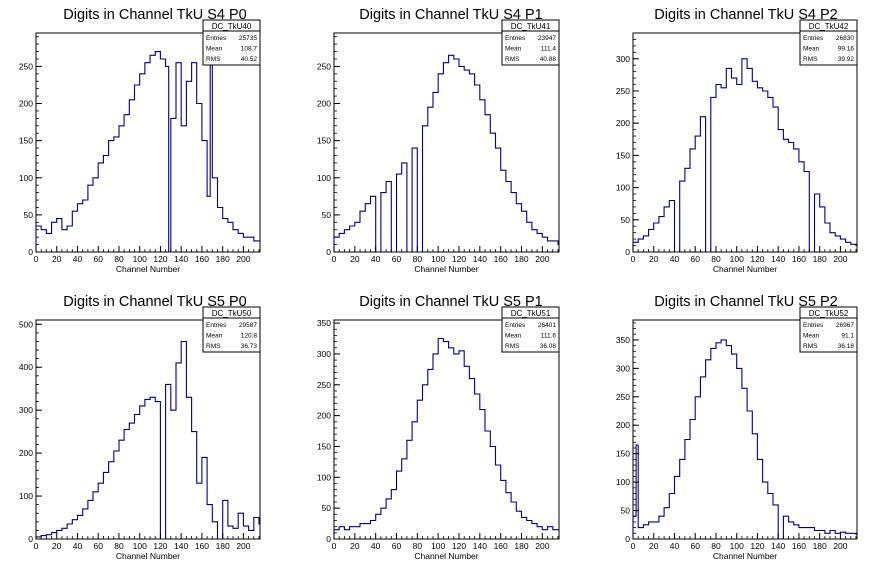 The height and width of the screenshot is (574, 896). I want to click on stats-name: DC_TkU41, so click(531, 26).